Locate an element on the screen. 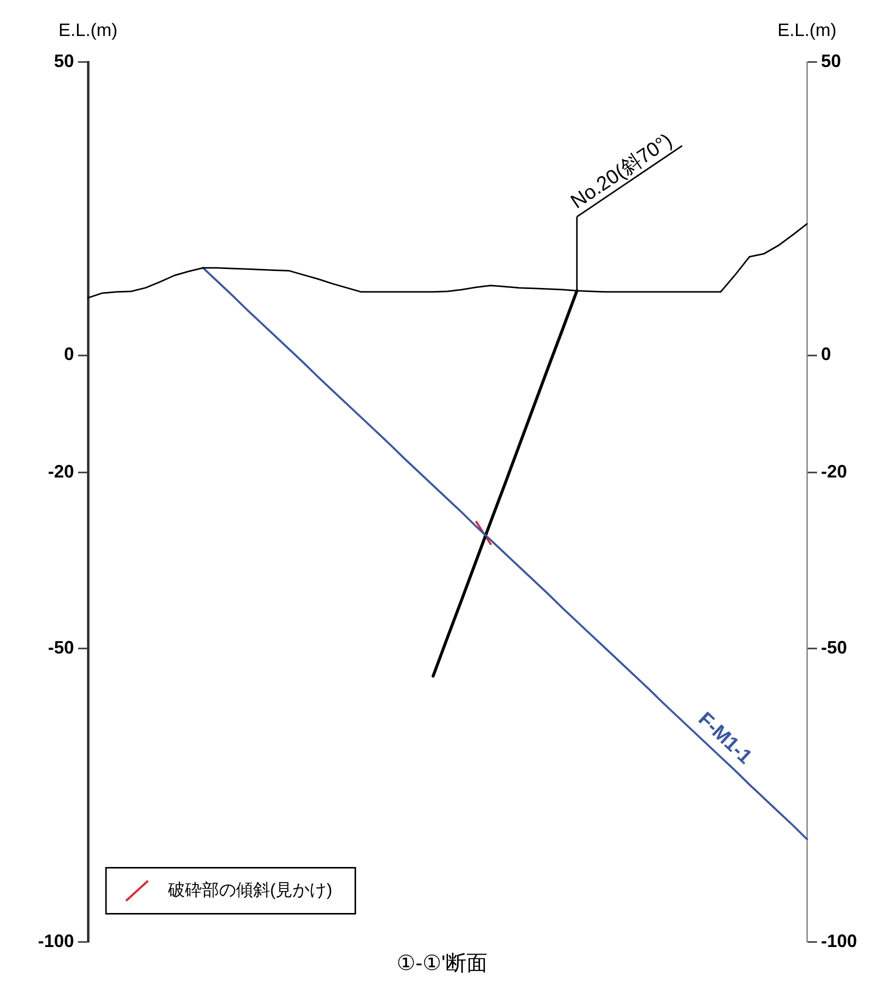 This screenshot has height=989, width=884. y-tick-label: 0 is located at coordinates (69, 354).